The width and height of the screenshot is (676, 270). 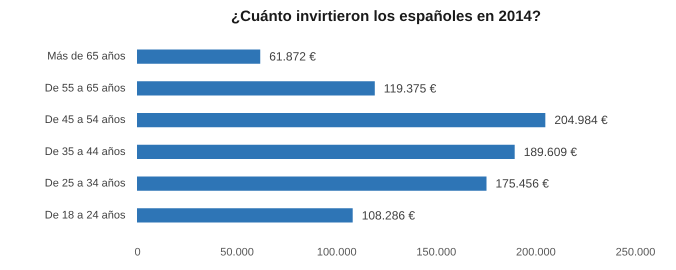 I want to click on y-tick-label: Más de 65 años, so click(x=86, y=56).